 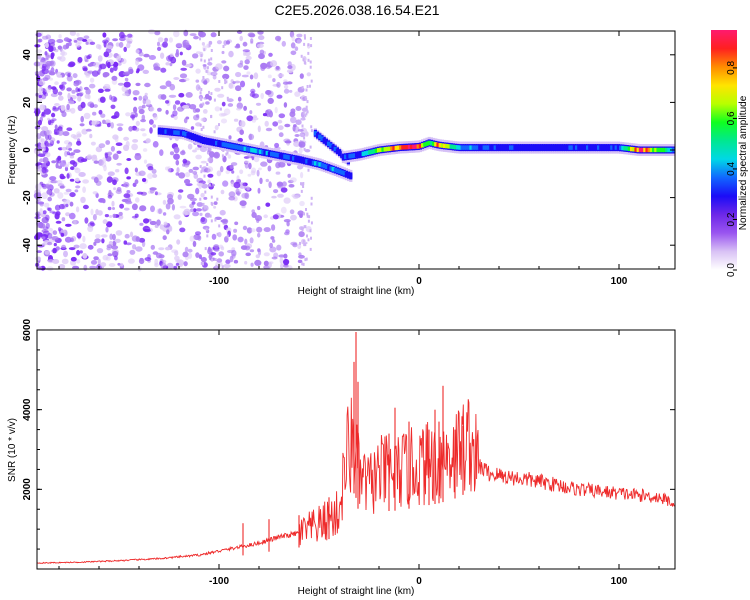 I want to click on spectrogram-ytick-label: -40, so click(x=27, y=245).